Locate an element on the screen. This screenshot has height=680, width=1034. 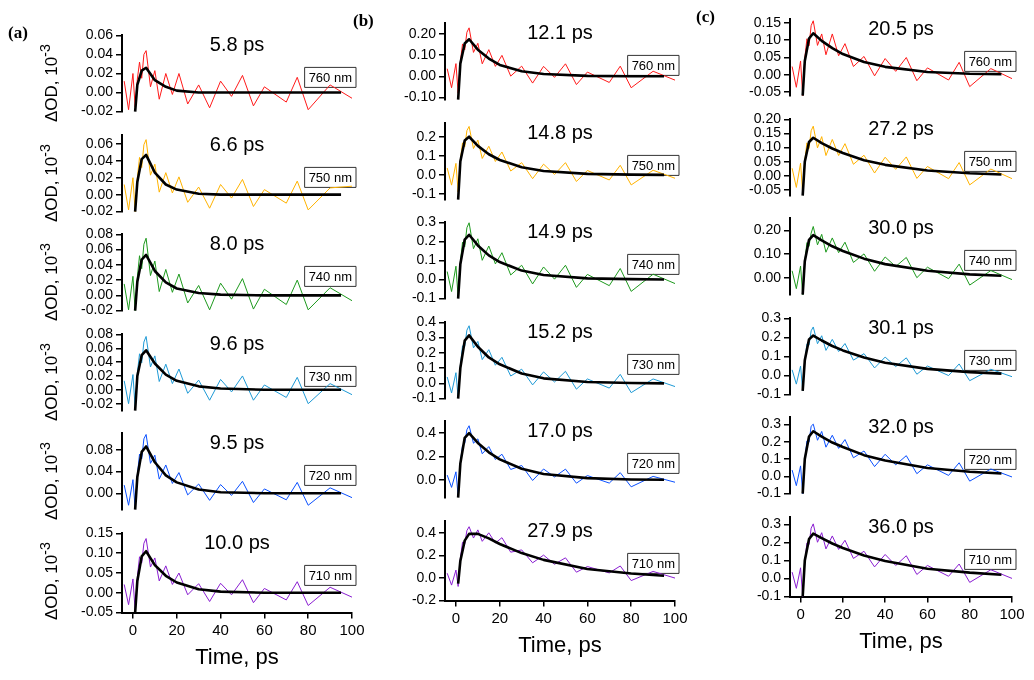
annotation: 20.5 ps is located at coordinates (901, 27).